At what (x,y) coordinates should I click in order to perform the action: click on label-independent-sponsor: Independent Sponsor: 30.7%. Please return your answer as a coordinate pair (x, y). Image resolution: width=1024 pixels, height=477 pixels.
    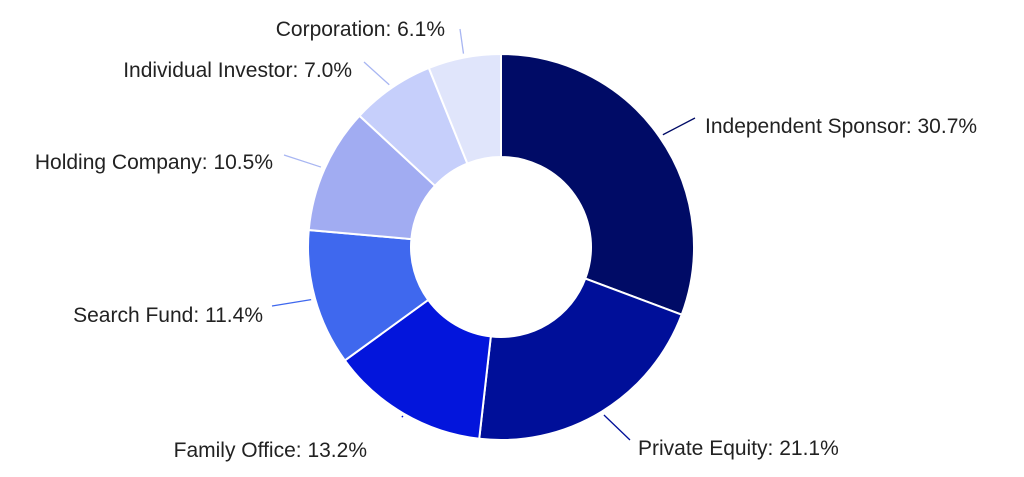
    Looking at the image, I should click on (841, 126).